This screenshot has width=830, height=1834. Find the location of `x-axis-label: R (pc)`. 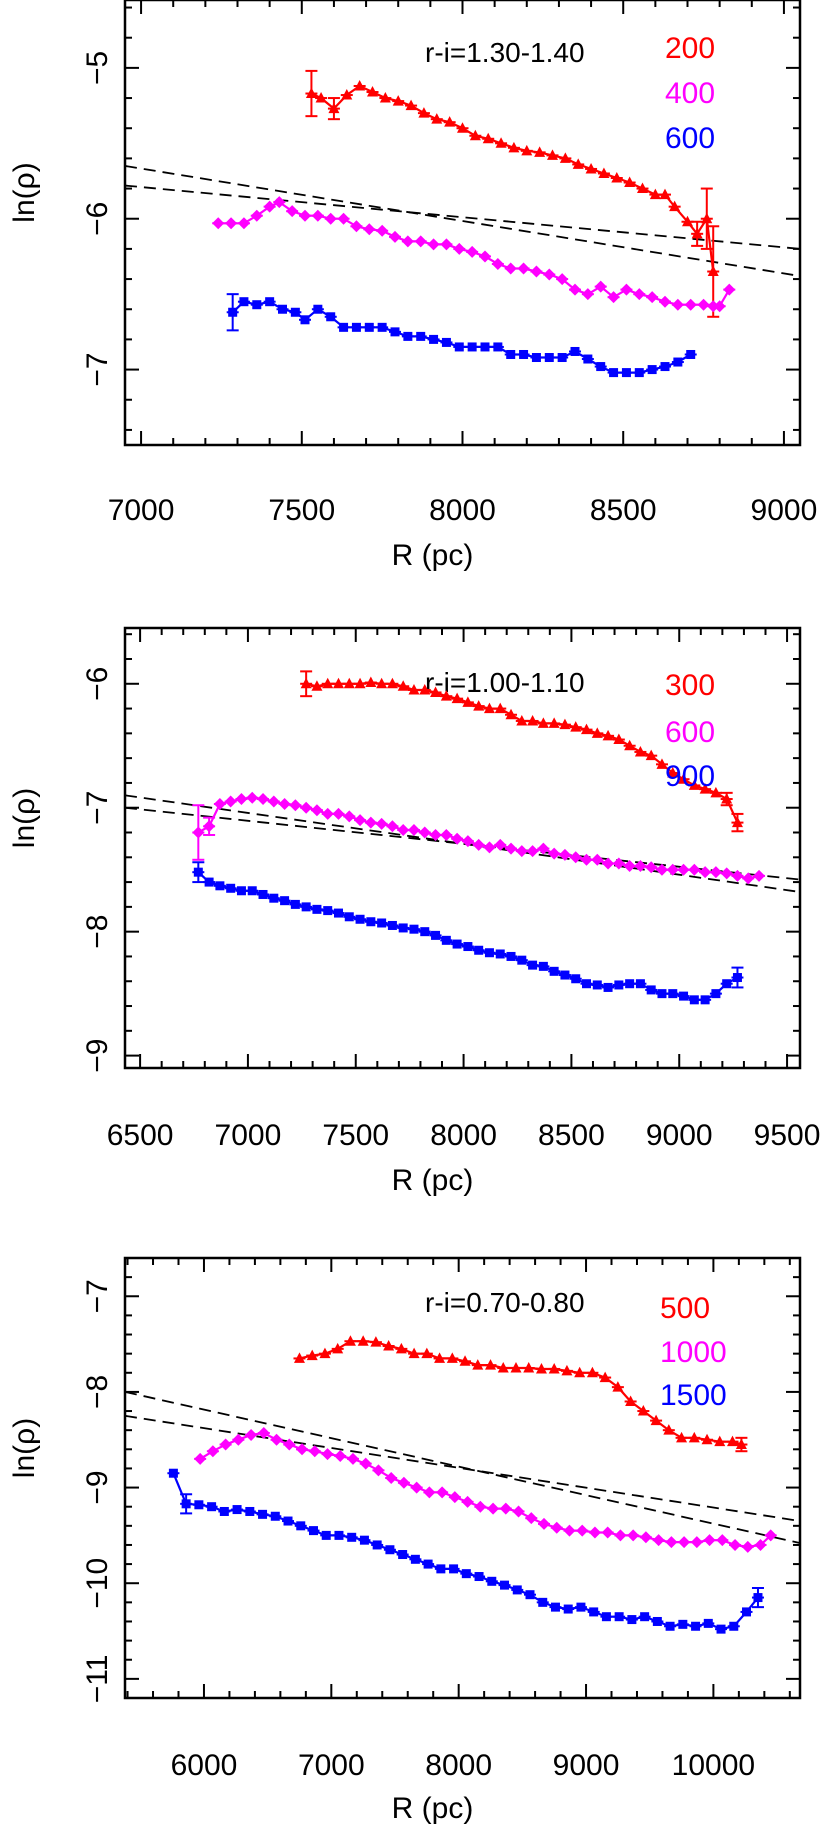

x-axis-label: R (pc) is located at coordinates (433, 1808).